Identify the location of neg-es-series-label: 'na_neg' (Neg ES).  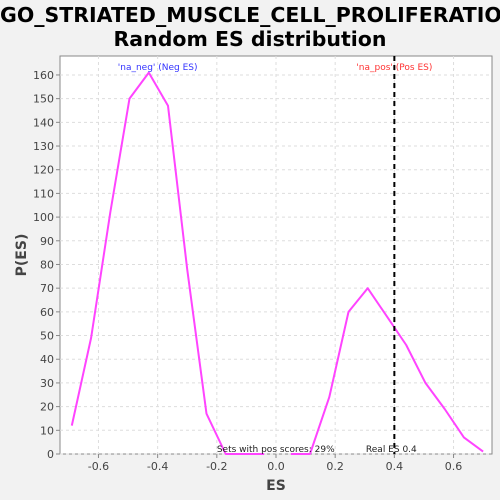
(158, 68).